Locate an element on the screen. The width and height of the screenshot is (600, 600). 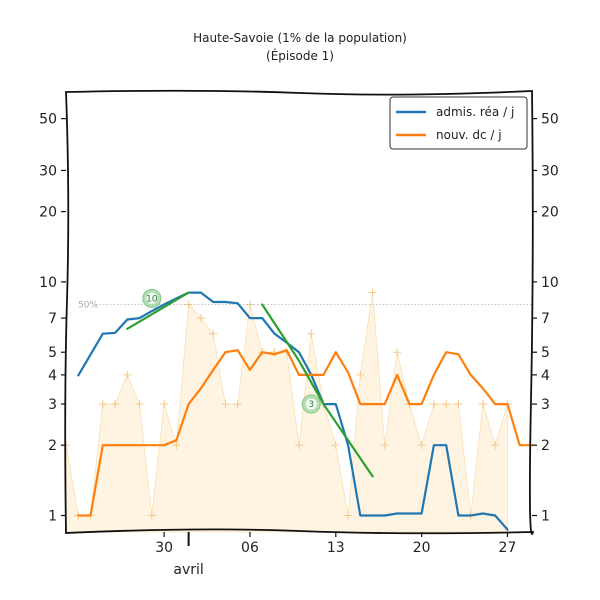
y-tick-label-right-7: 20 is located at coordinates (550, 213).